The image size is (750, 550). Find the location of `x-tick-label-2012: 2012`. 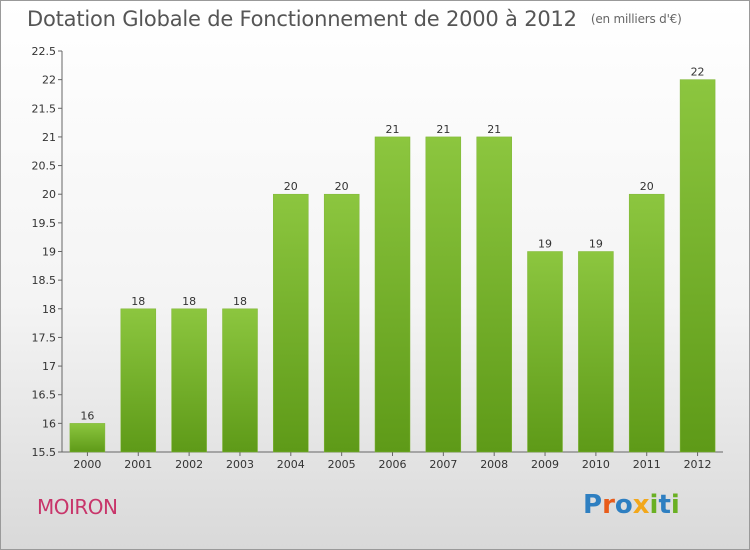

x-tick-label-2012: 2012 is located at coordinates (698, 464).